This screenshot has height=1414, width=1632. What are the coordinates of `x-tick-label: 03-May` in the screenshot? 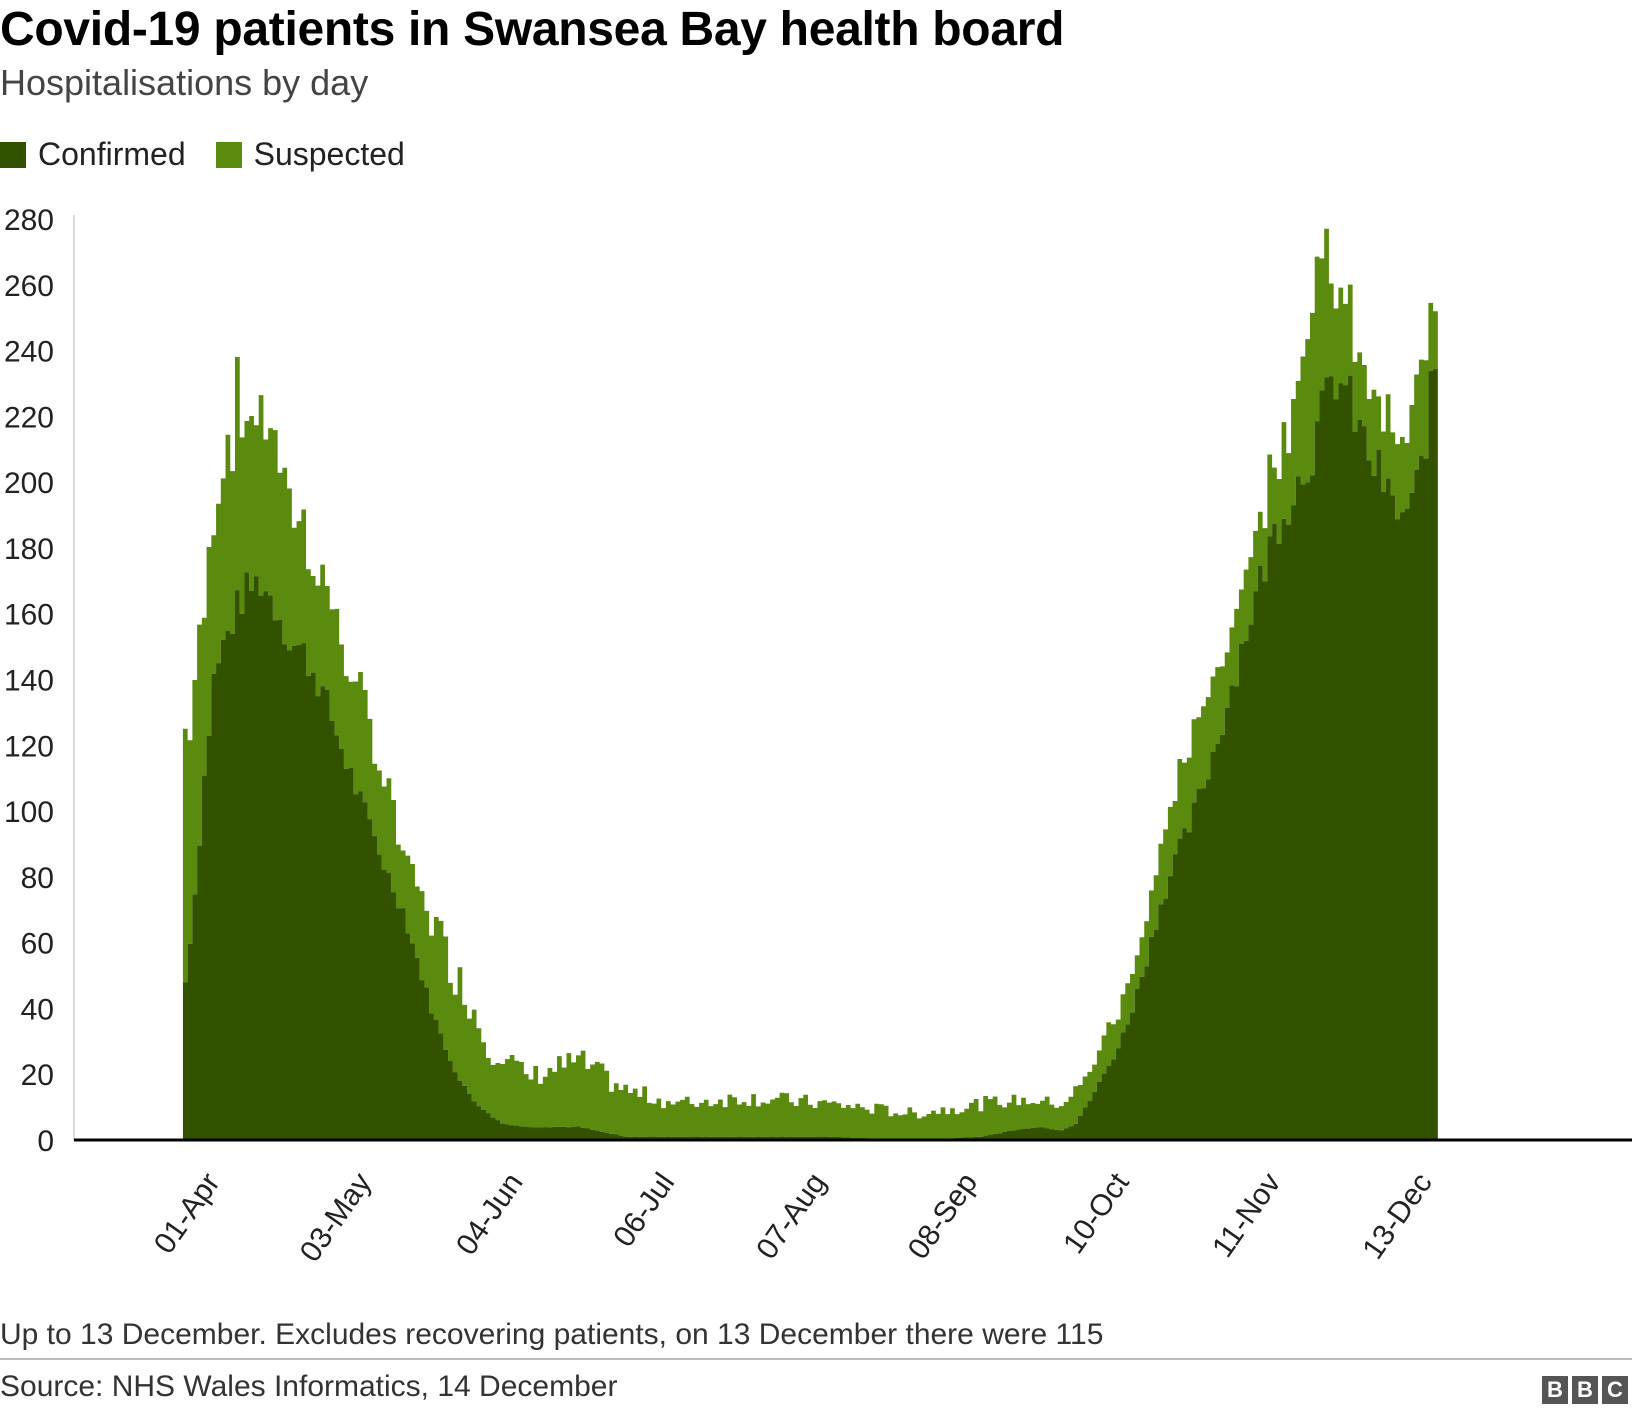 It's located at (336, 1217).